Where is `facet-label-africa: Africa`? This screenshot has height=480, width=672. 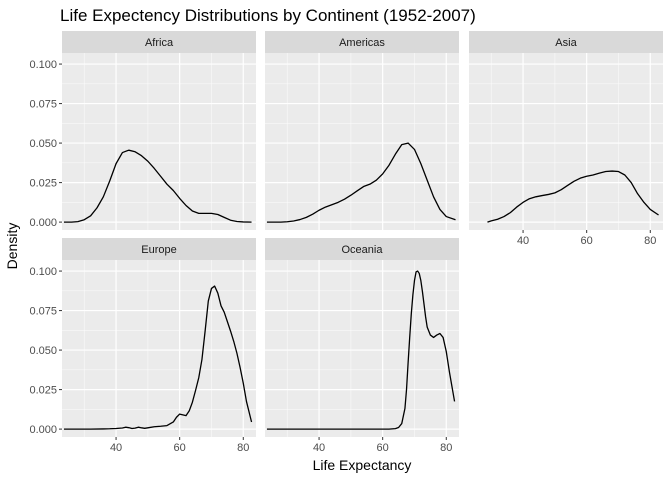
facet-label-africa: Africa is located at coordinates (159, 43).